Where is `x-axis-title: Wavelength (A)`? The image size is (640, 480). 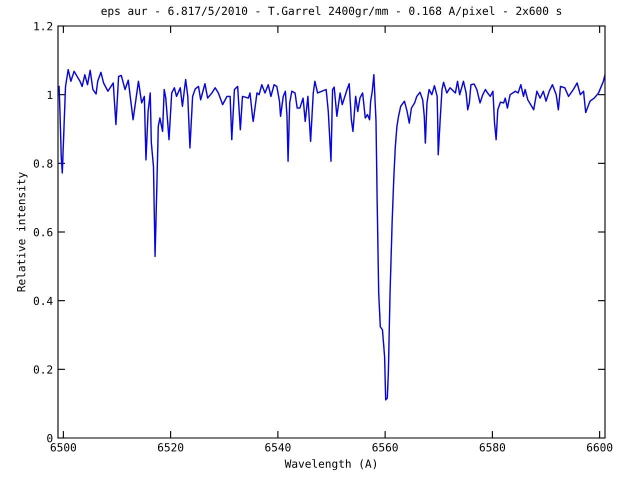
x-axis-title: Wavelength (A) is located at coordinates (330, 464).